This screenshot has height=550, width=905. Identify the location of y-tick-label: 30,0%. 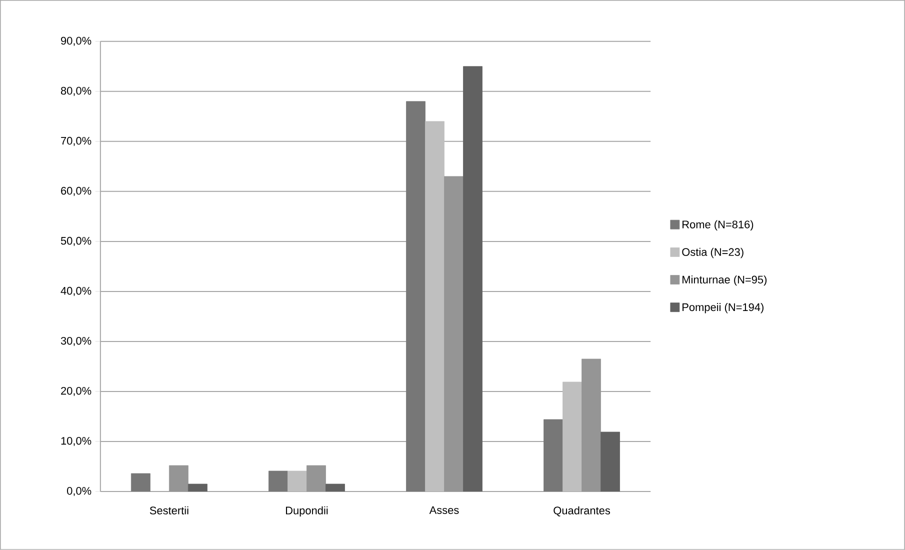
(76, 341).